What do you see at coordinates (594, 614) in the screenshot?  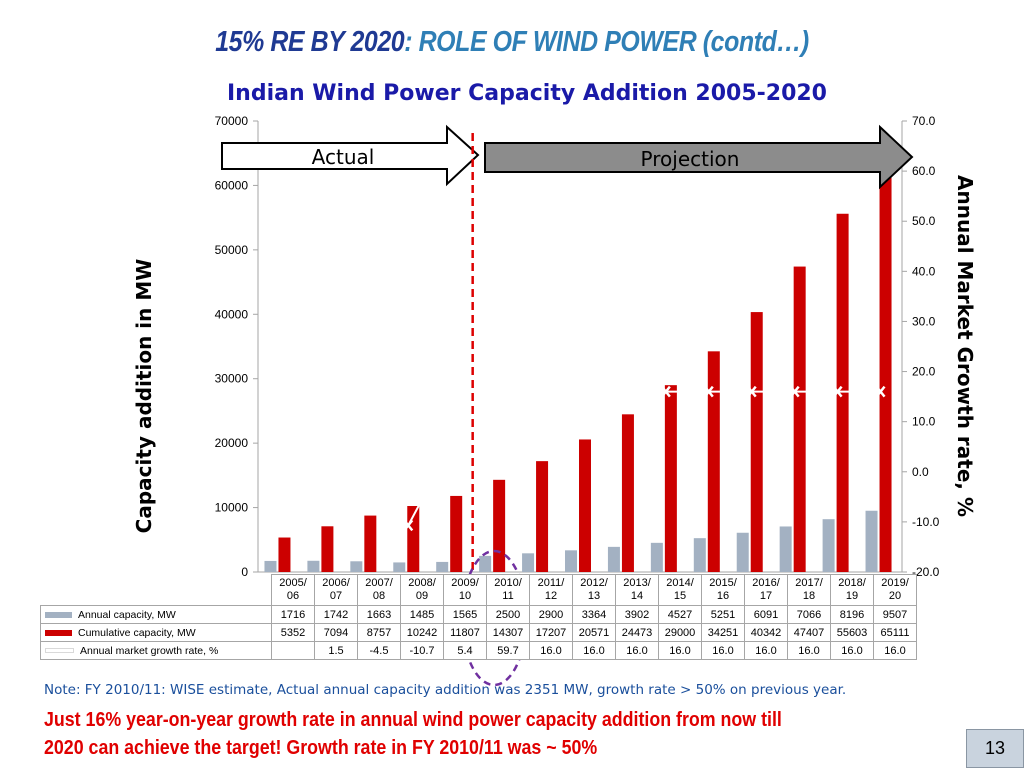 I see `table-cell: 3364` at bounding box center [594, 614].